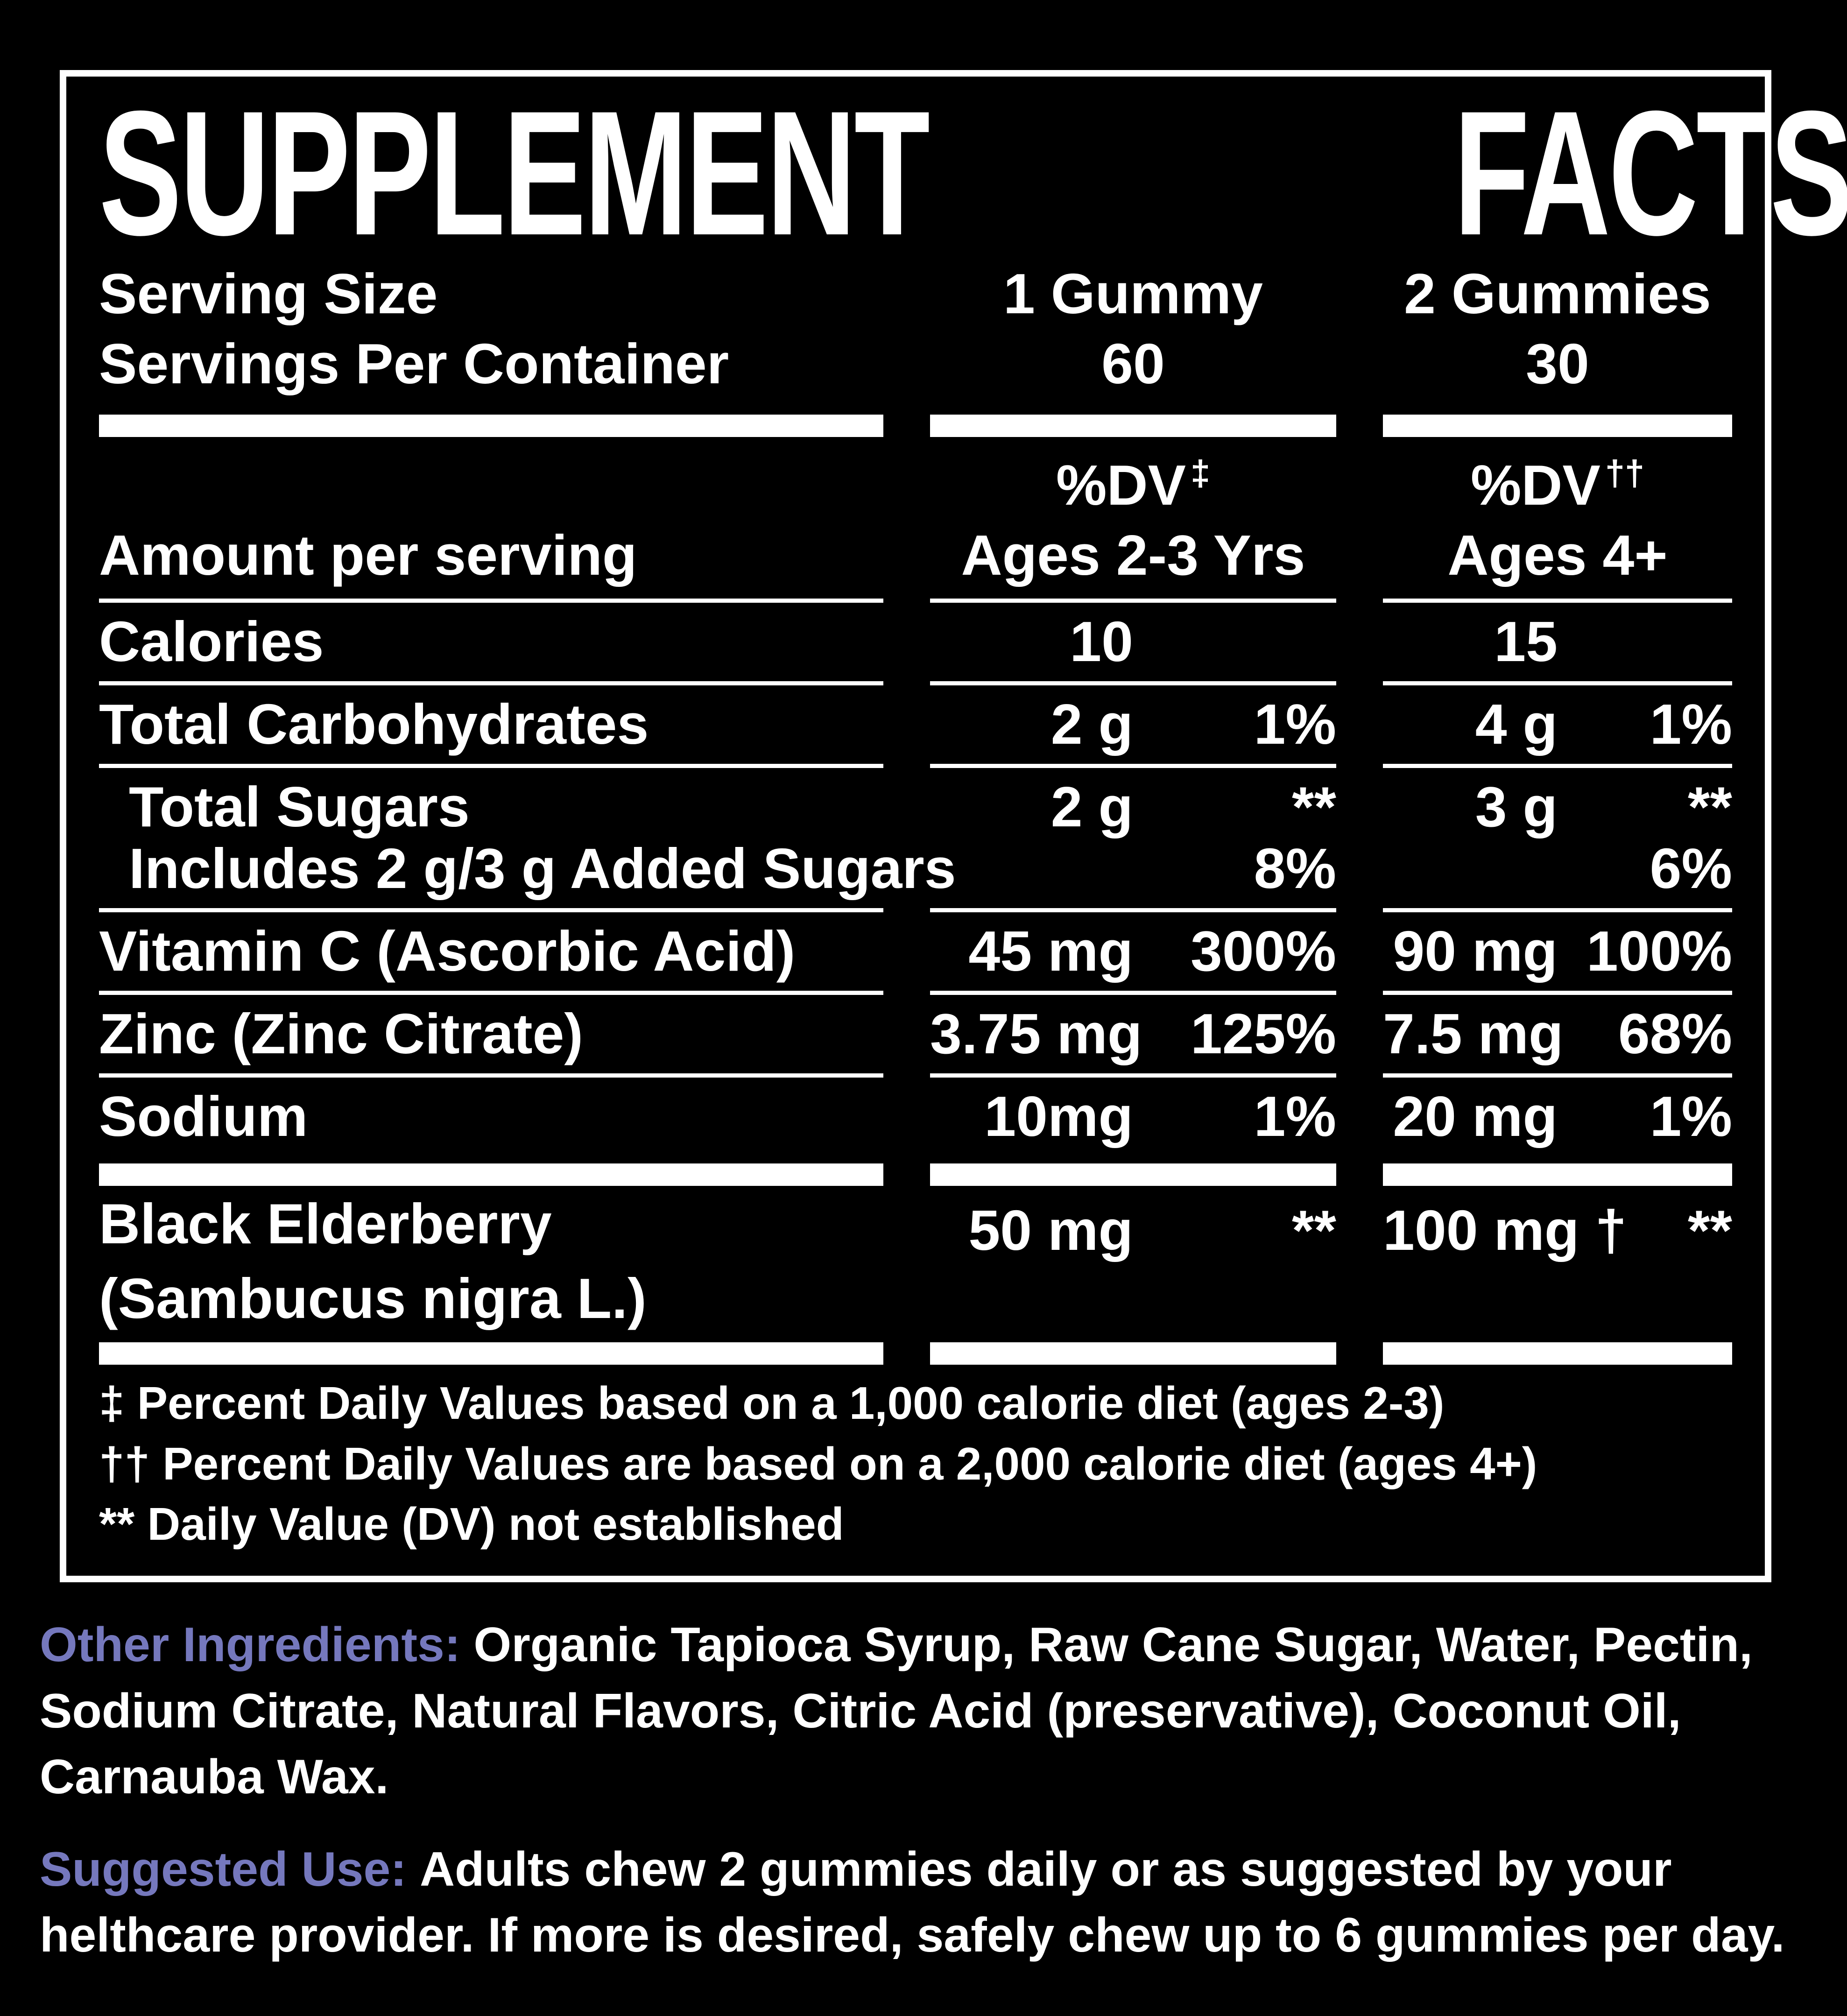  I want to click on nutrient-values-col3: 100 mg † **, so click(1557, 1230).